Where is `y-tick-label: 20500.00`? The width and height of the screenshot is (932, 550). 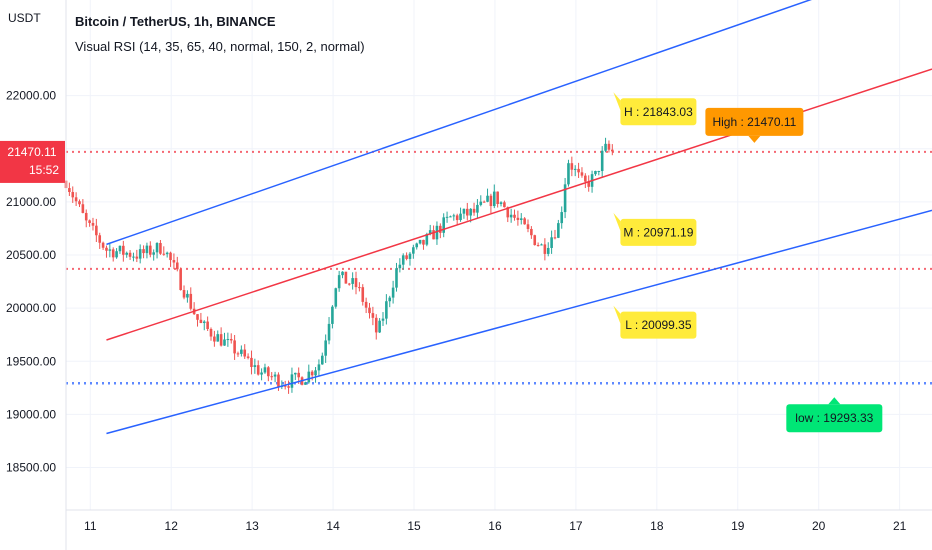
y-tick-label: 20500.00 is located at coordinates (31, 255).